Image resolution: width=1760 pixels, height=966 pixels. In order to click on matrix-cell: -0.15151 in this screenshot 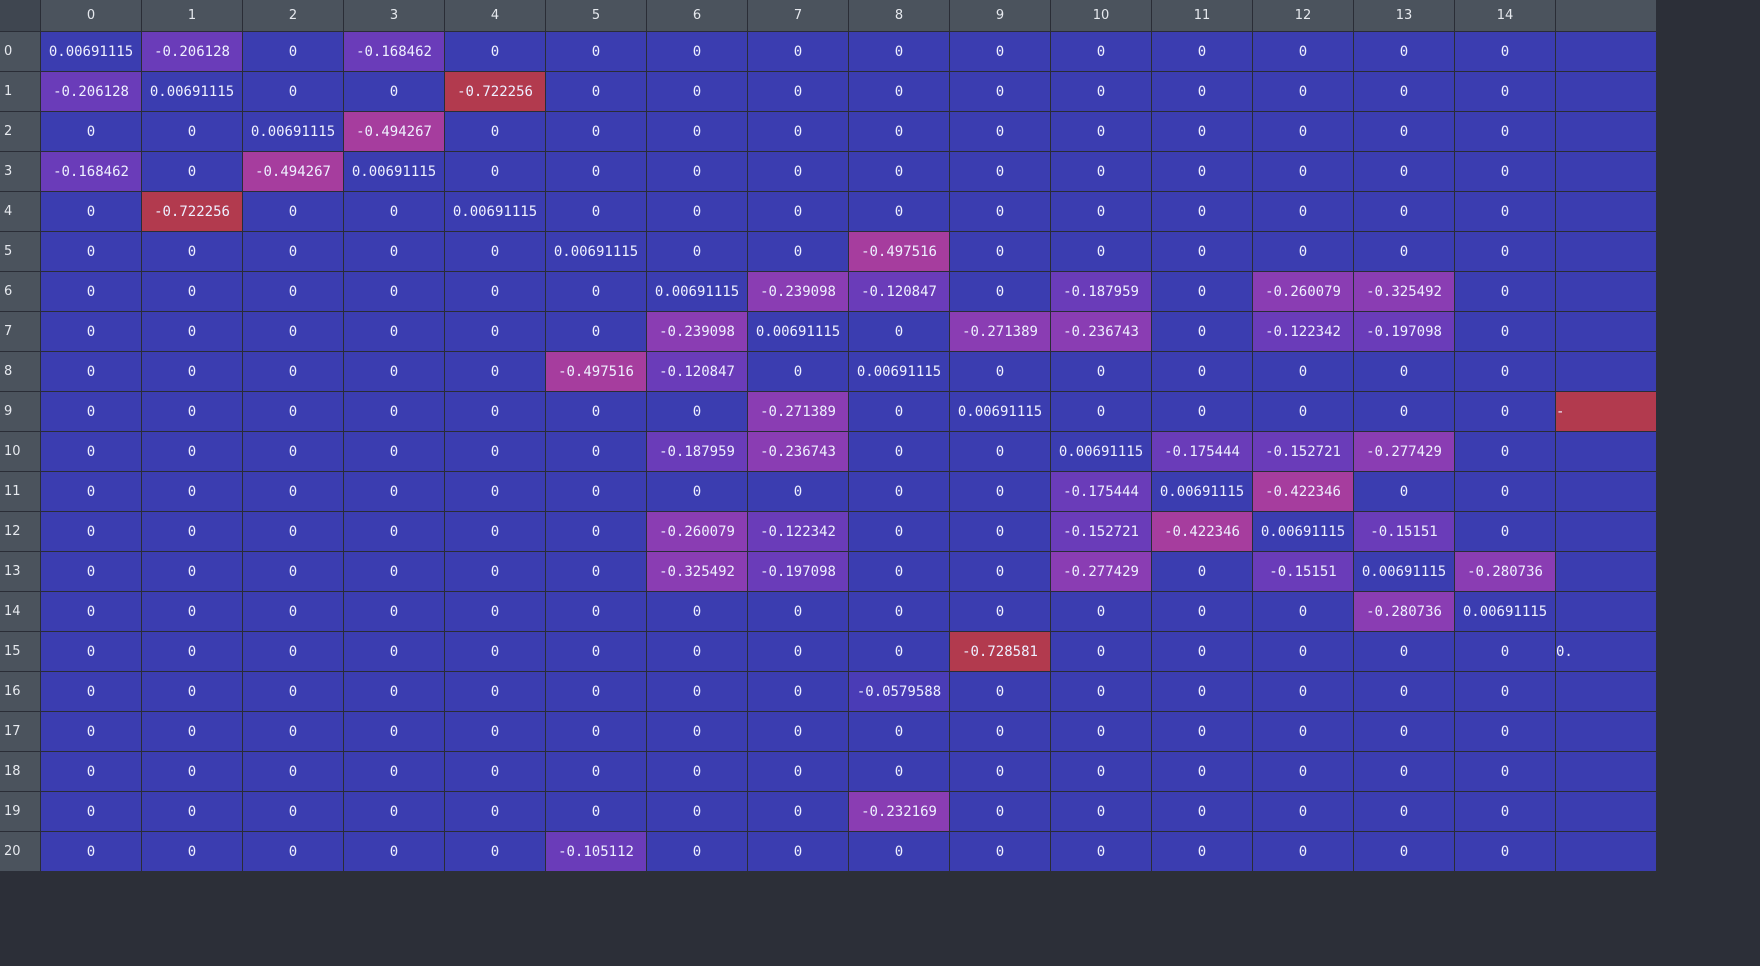, I will do `click(1404, 531)`.